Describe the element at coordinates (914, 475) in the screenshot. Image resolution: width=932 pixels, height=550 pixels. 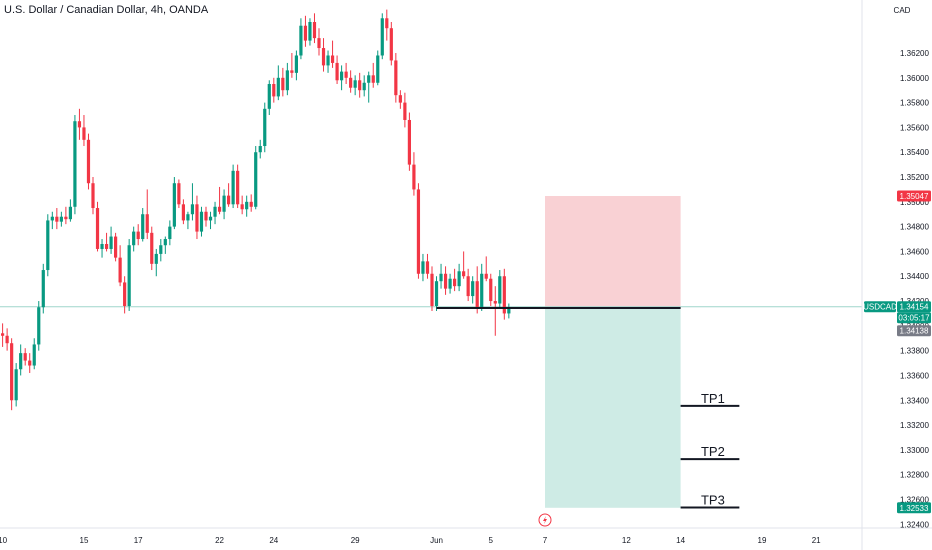
I see `price-tick-label: 1.32800` at that location.